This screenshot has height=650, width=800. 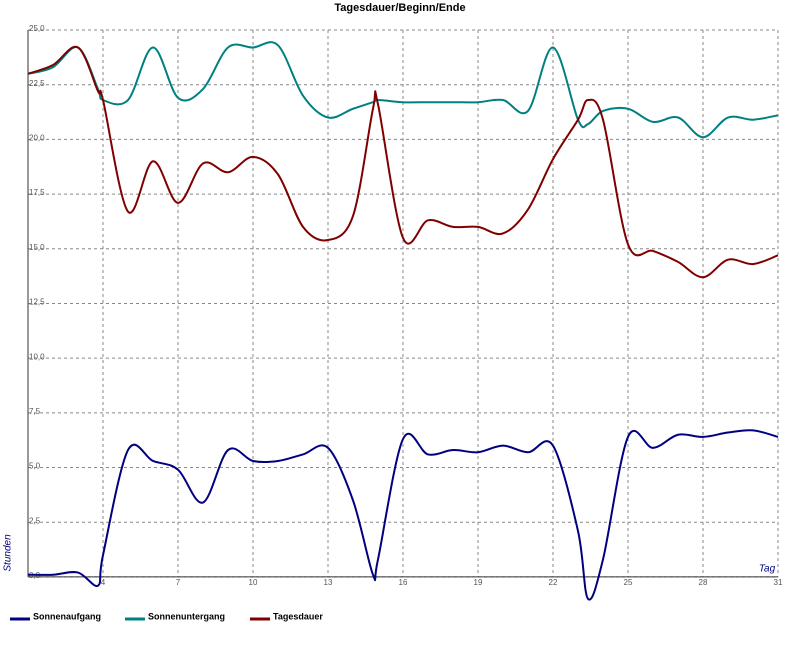 I want to click on y-tick-label: 22,5, so click(x=37, y=83).